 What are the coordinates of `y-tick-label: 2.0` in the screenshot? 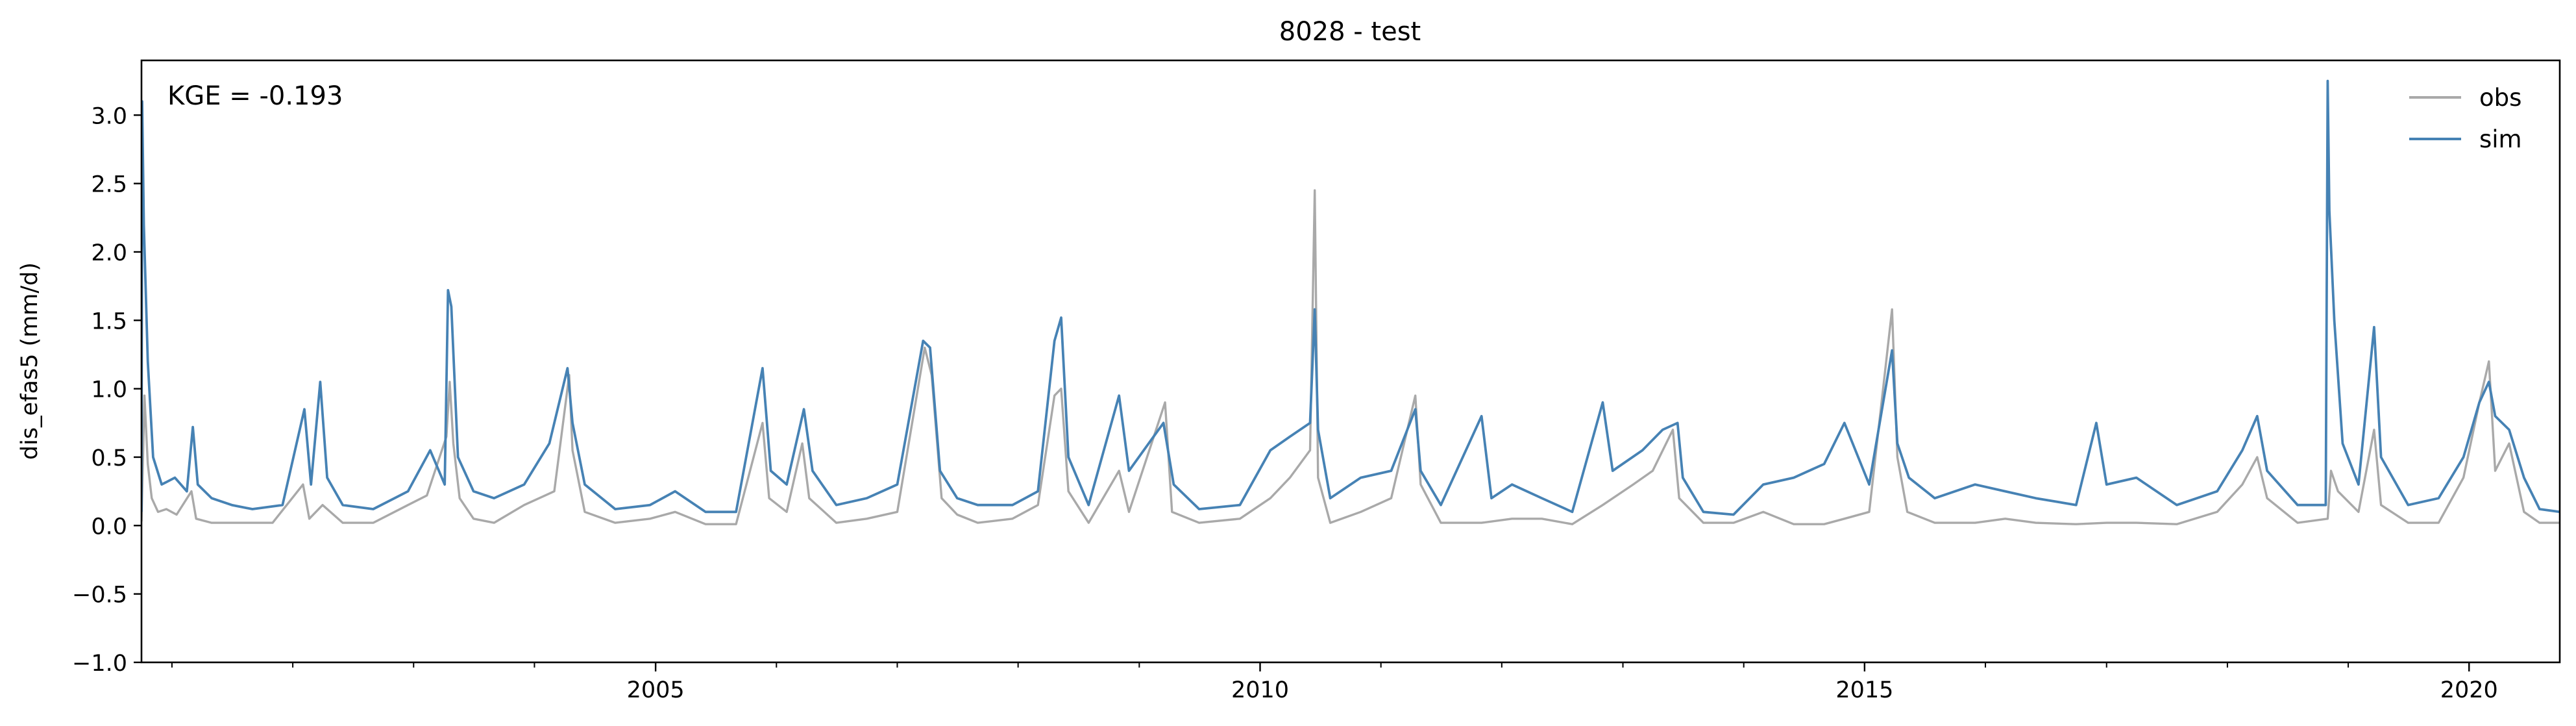 It's located at (109, 253).